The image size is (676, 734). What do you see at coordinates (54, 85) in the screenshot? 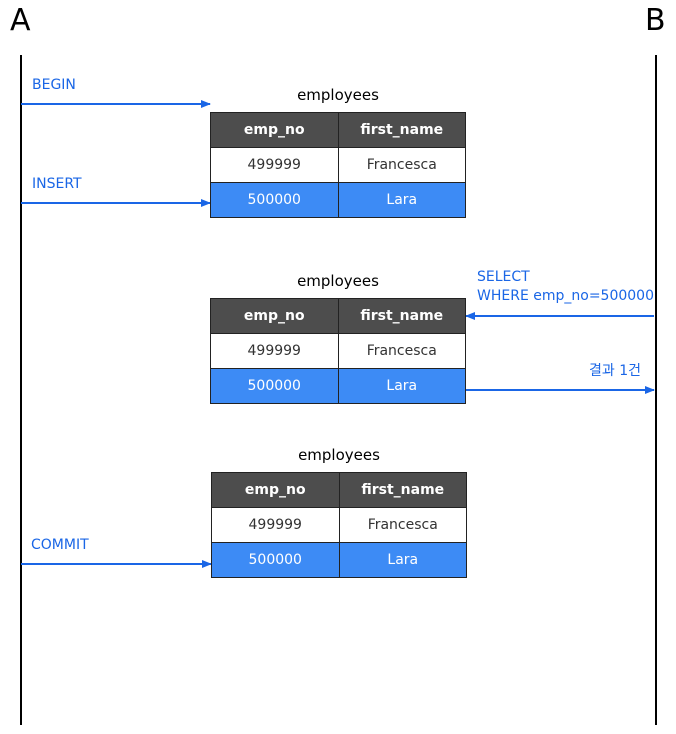
I see `begin-message-label: BEGIN` at bounding box center [54, 85].